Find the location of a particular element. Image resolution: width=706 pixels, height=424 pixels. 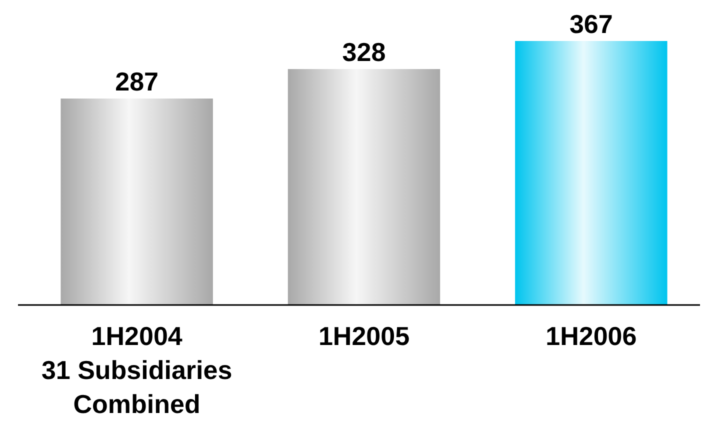

x-tick-label: 1H2006 is located at coordinates (591, 336).